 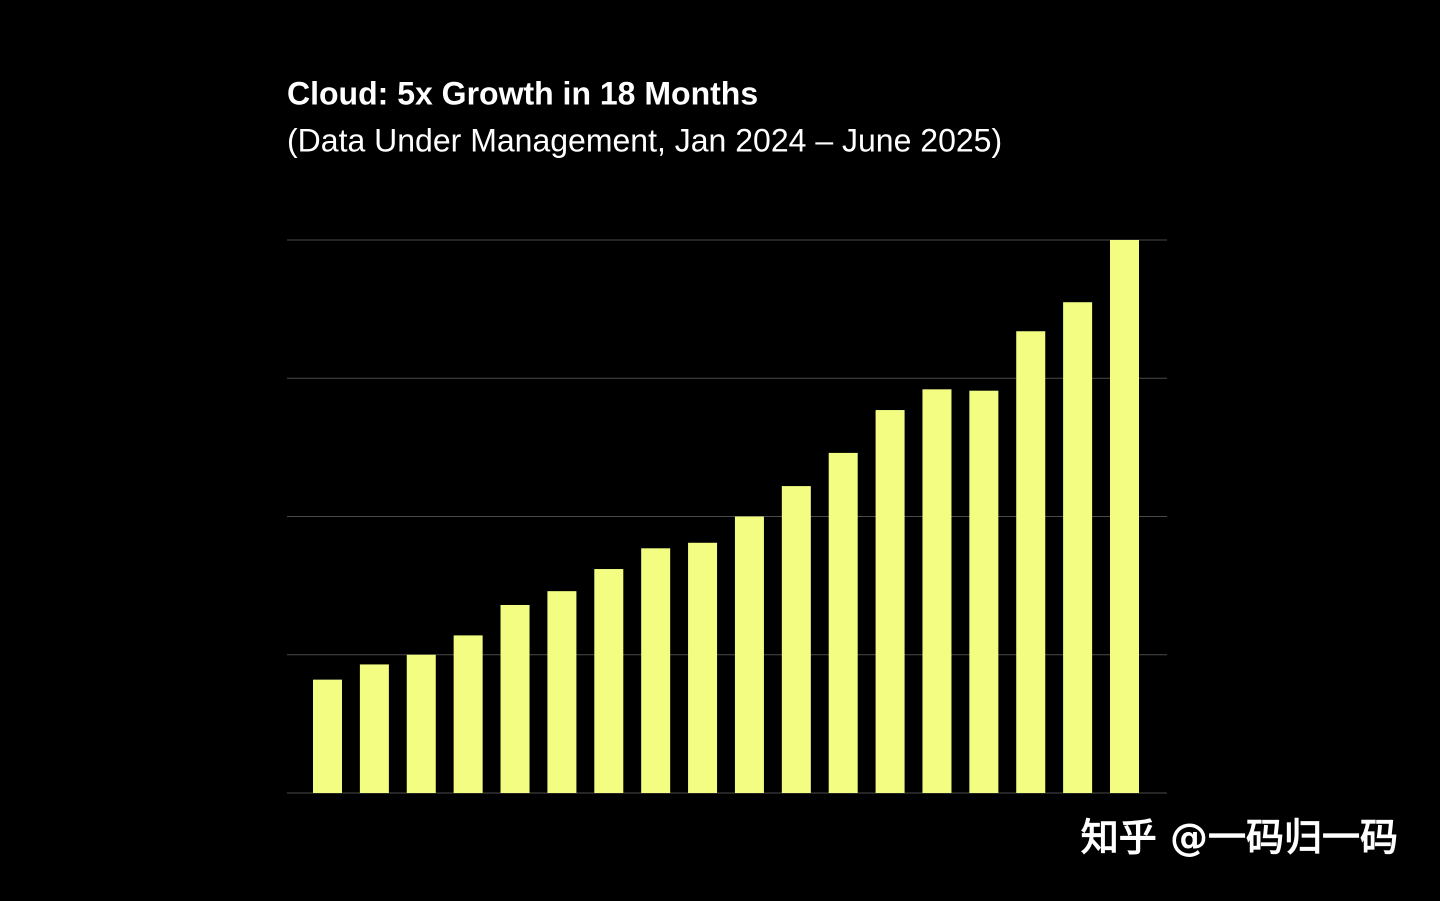 I want to click on watermark: 知乎 @一码归一码, so click(x=1239, y=838).